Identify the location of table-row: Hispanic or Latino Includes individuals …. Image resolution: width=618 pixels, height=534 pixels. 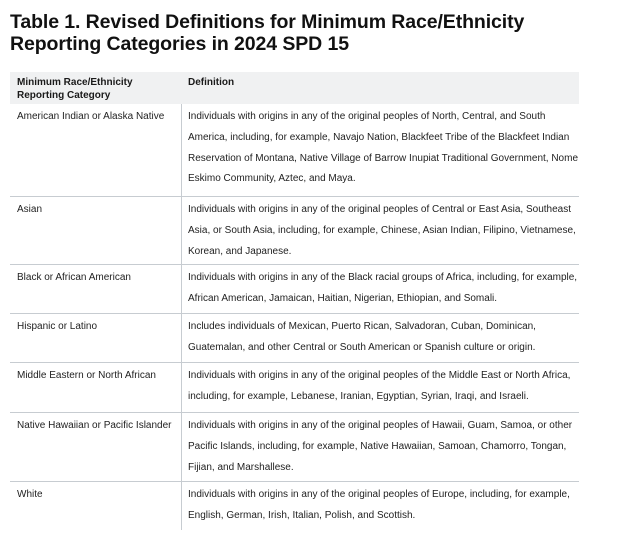
(294, 338).